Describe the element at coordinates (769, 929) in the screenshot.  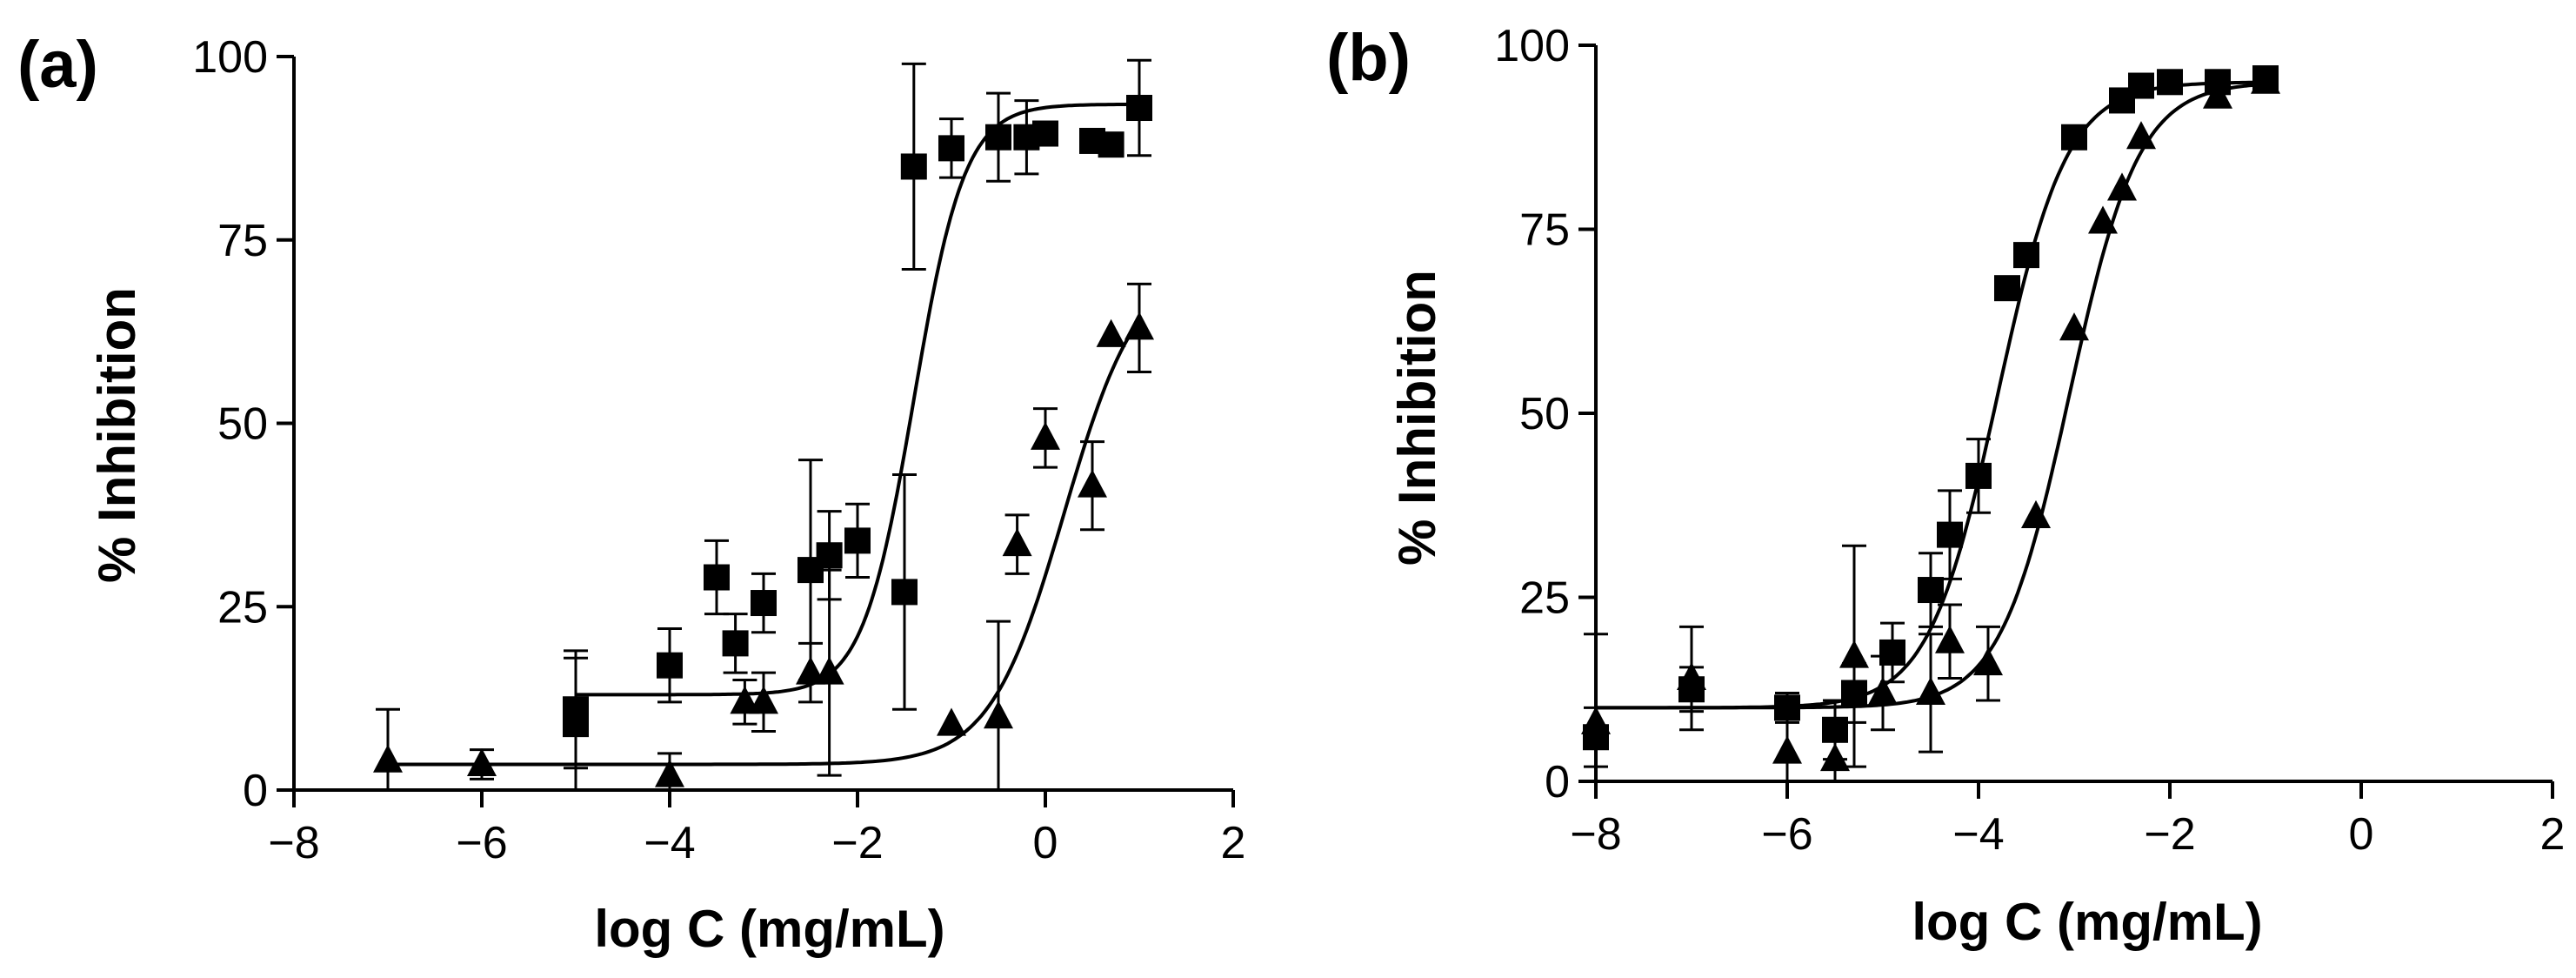
I see `panel-a-xlabel: log C (mg/mL)` at that location.